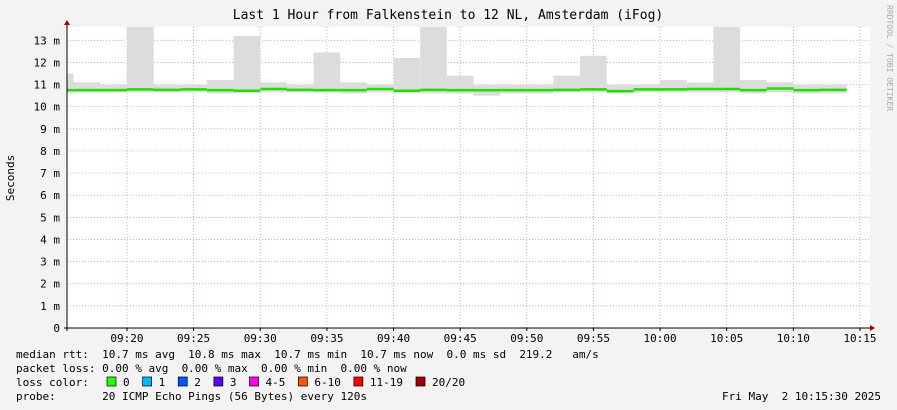  Describe the element at coordinates (726, 338) in the screenshot. I see `x-tick-label: 10:05` at that location.